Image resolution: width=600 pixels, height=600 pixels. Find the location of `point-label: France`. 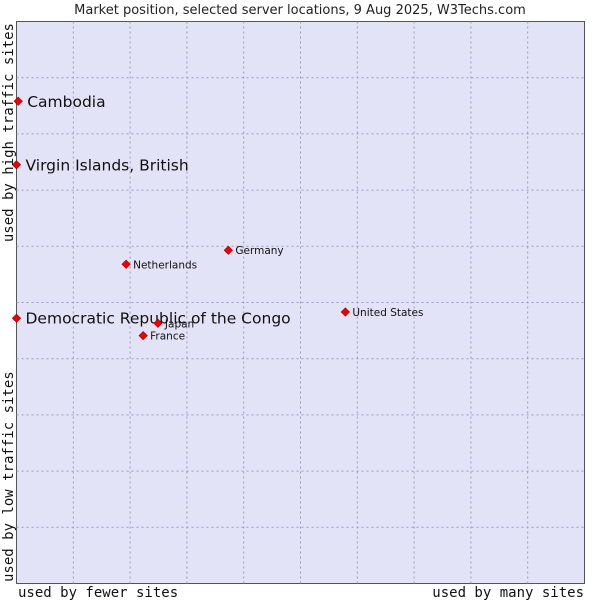

point-label: France is located at coordinates (167, 337).